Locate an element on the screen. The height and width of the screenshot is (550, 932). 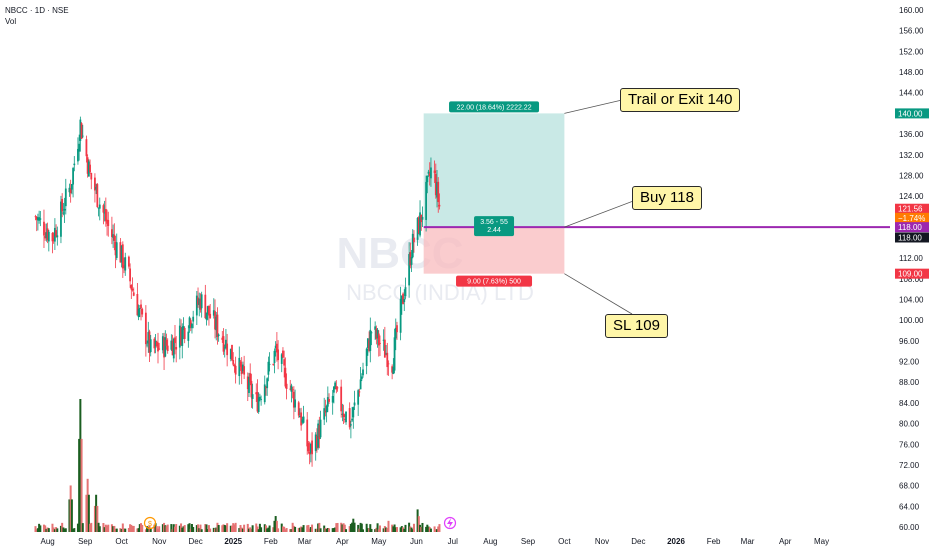
symbol-title: NBCC · 1D · NSE is located at coordinates (37, 10).